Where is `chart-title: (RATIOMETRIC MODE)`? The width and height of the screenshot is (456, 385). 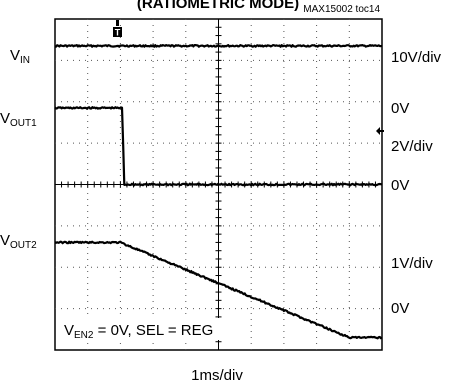
chart-title: (RATIOMETRIC MODE) is located at coordinates (218, 6).